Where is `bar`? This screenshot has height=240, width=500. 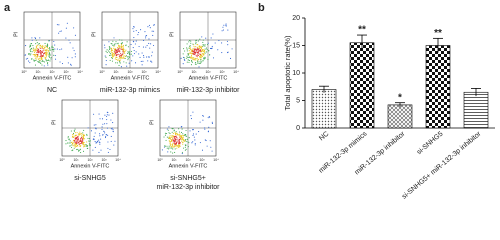 bar is located at coordinates (400, 116).